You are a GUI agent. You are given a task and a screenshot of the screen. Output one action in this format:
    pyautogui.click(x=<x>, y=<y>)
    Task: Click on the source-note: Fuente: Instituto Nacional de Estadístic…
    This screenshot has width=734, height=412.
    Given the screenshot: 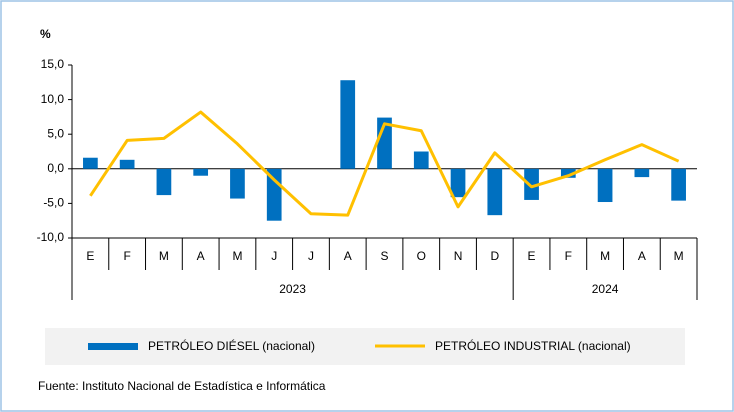 What is the action you would take?
    pyautogui.click(x=182, y=386)
    